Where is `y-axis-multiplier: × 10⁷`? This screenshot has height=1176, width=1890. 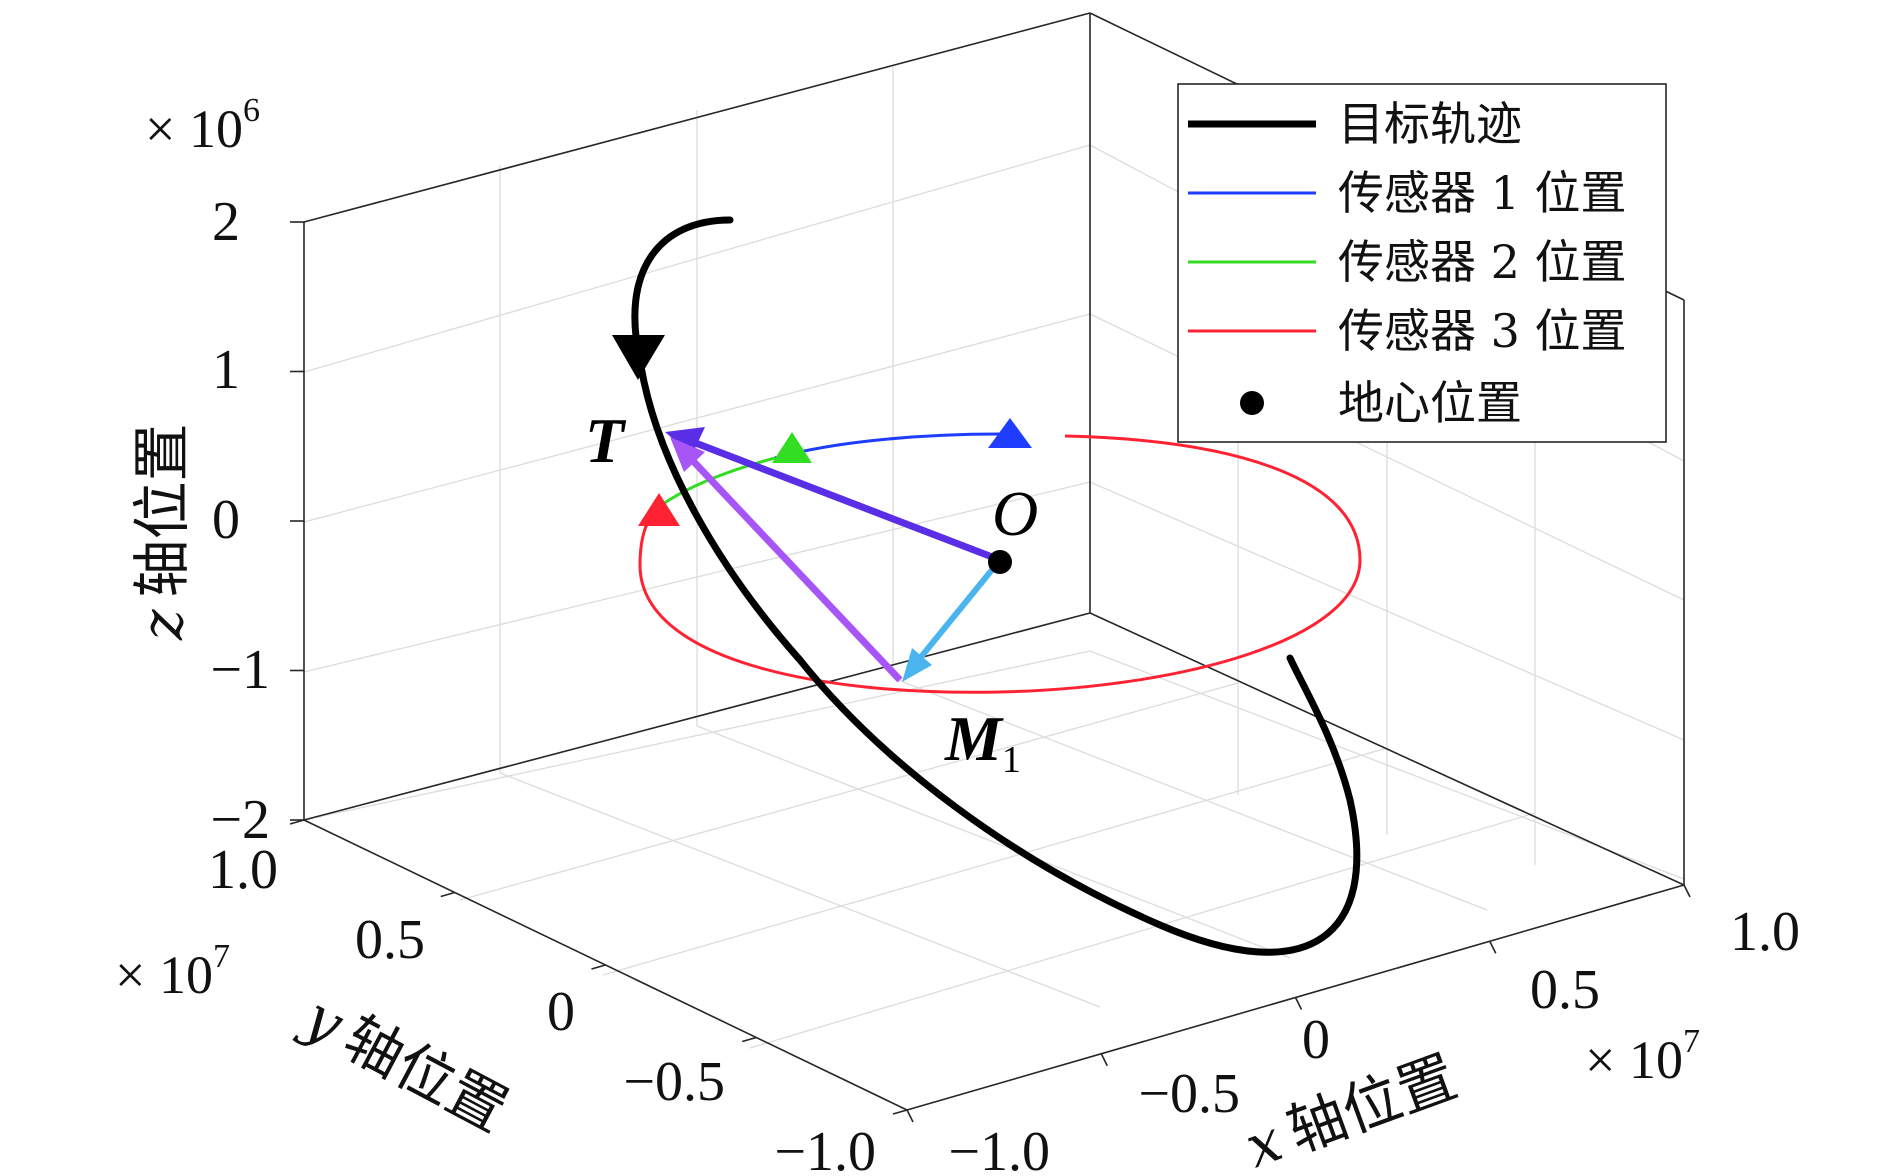
y-axis-multiplier: × 10⁷ is located at coordinates (172, 971).